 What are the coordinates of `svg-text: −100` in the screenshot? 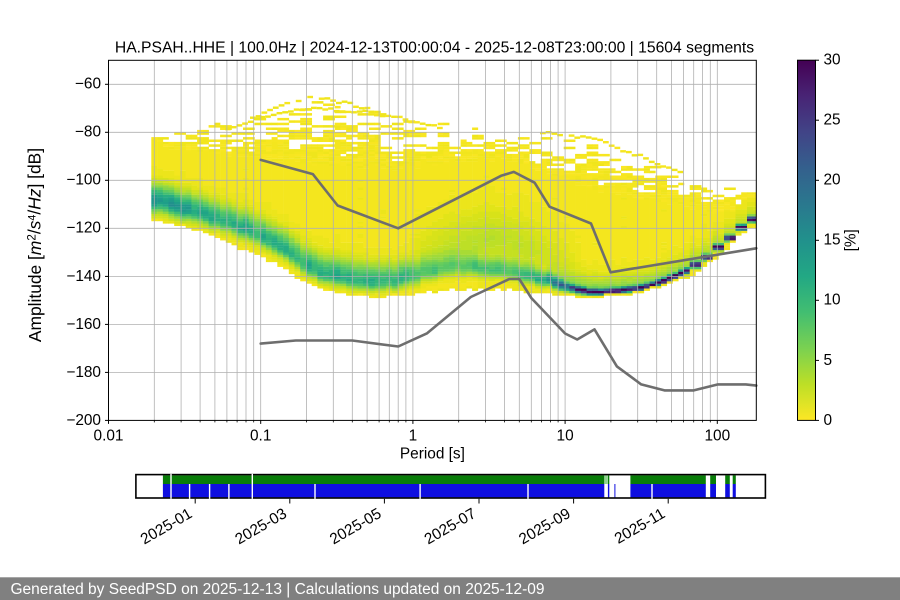 It's located at (83, 180).